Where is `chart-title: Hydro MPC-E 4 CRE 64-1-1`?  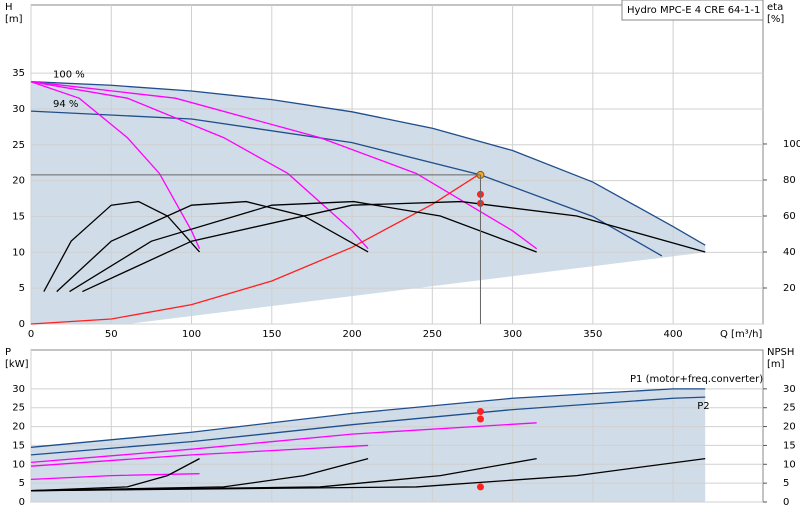
chart-title: Hydro MPC-E 4 CRE 64-1-1 is located at coordinates (693, 10).